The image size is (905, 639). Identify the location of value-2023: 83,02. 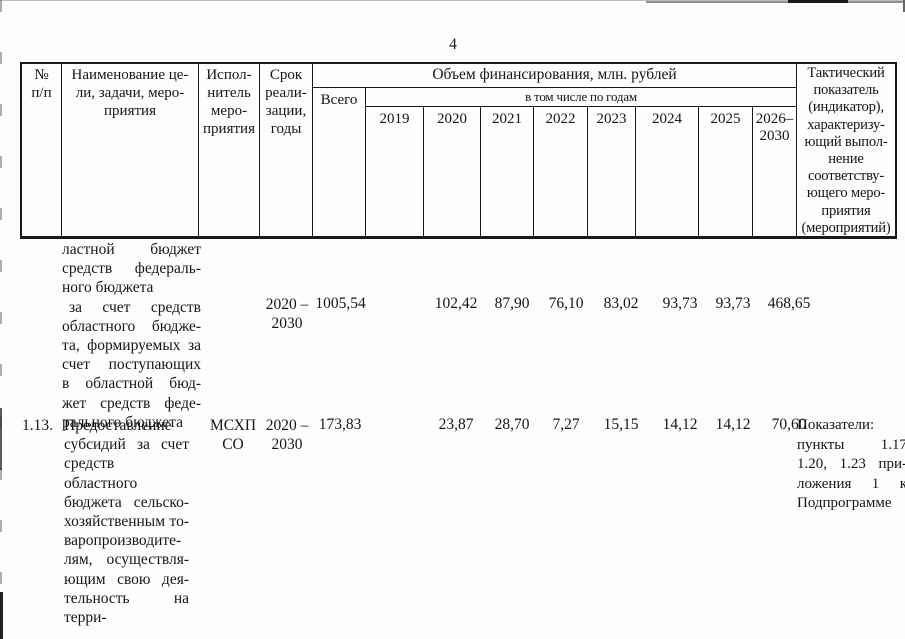
(621, 303).